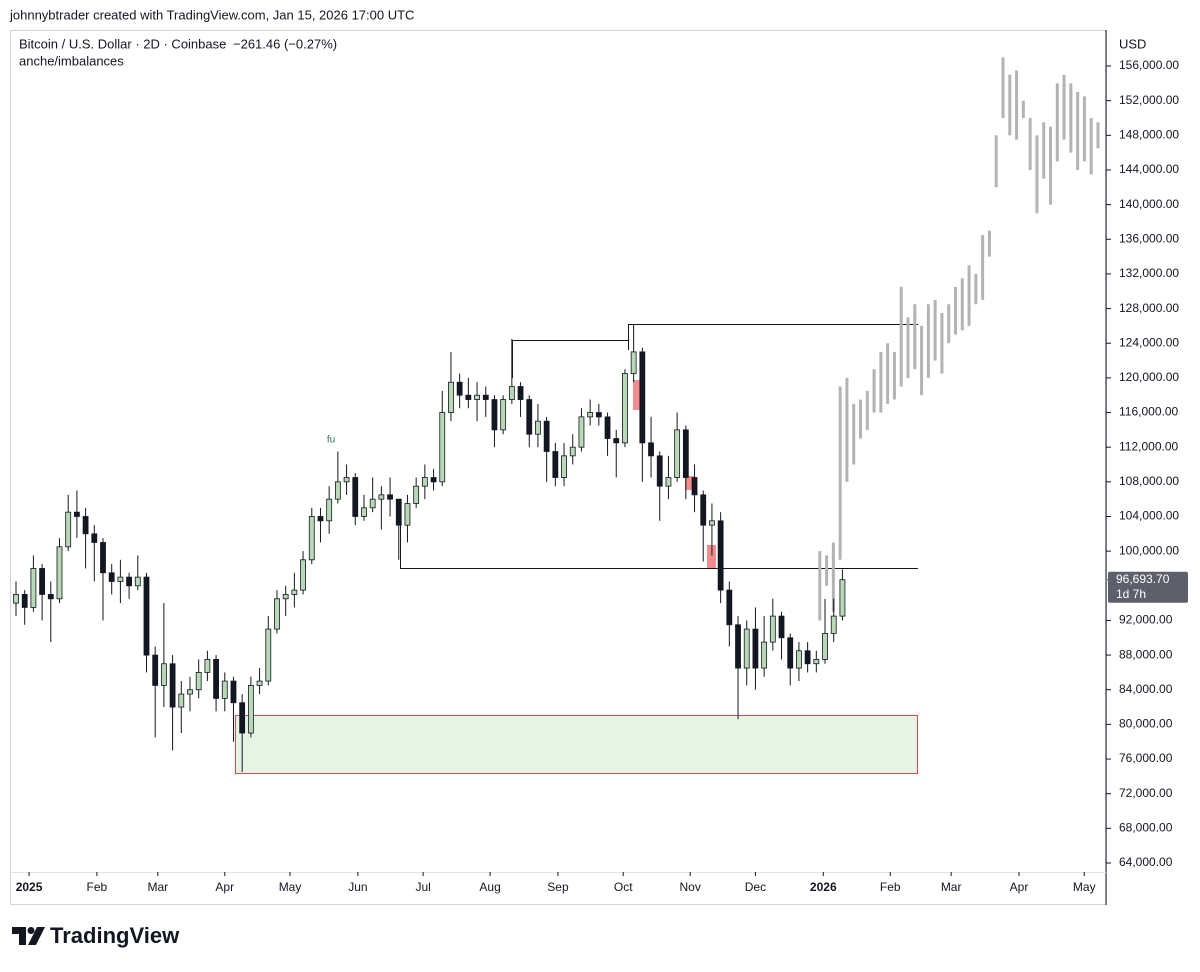 This screenshot has width=1200, height=972. Describe the element at coordinates (1149, 135) in the screenshot. I see `y-tick-label: 148,000.00` at that location.